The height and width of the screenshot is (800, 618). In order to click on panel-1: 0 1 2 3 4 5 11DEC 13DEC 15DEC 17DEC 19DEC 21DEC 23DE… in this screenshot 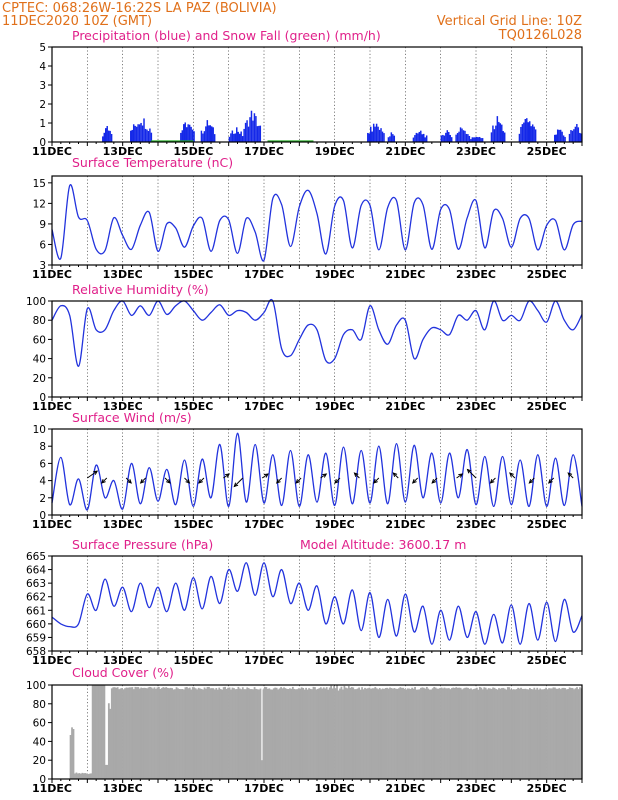, I will do `click(307, 93)`.